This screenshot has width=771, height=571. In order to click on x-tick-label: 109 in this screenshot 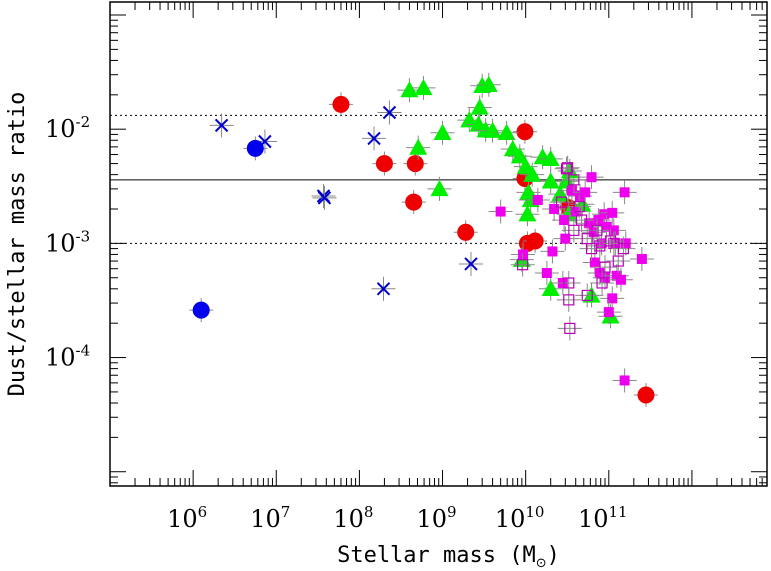, I will do `click(436, 518)`.